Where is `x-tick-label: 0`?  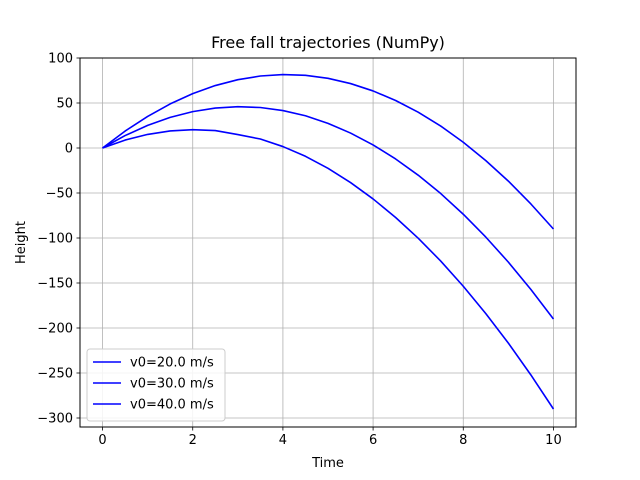
x-tick-label: 0 is located at coordinates (102, 440).